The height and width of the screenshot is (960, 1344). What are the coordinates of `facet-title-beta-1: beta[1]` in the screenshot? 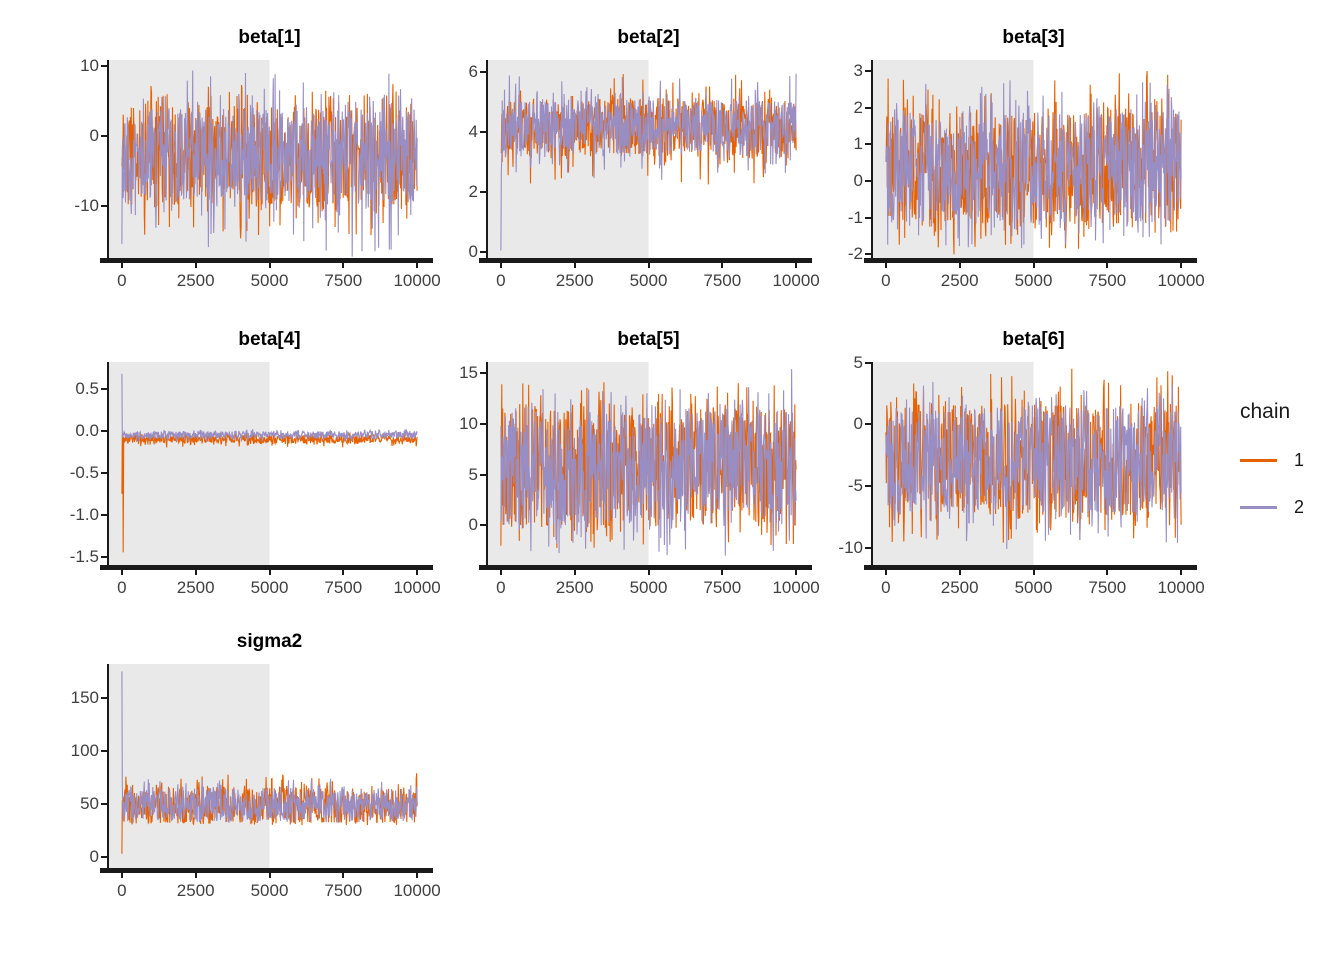 It's located at (269, 37).